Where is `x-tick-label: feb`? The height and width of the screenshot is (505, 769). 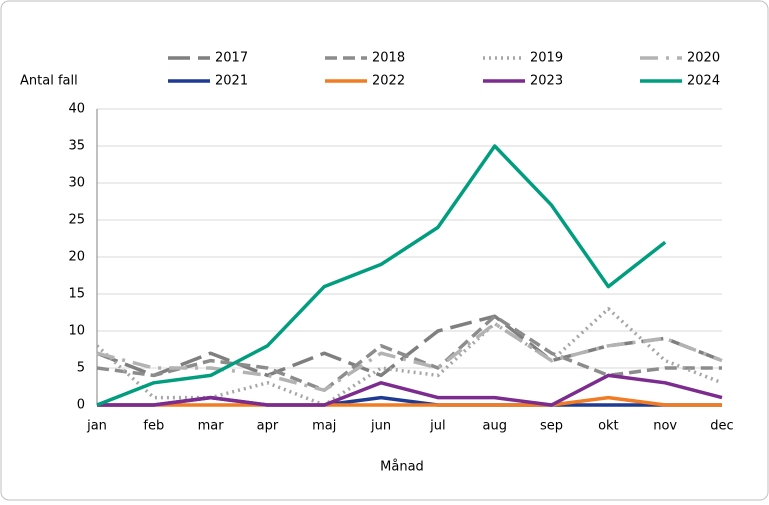
x-tick-label: feb is located at coordinates (153, 426).